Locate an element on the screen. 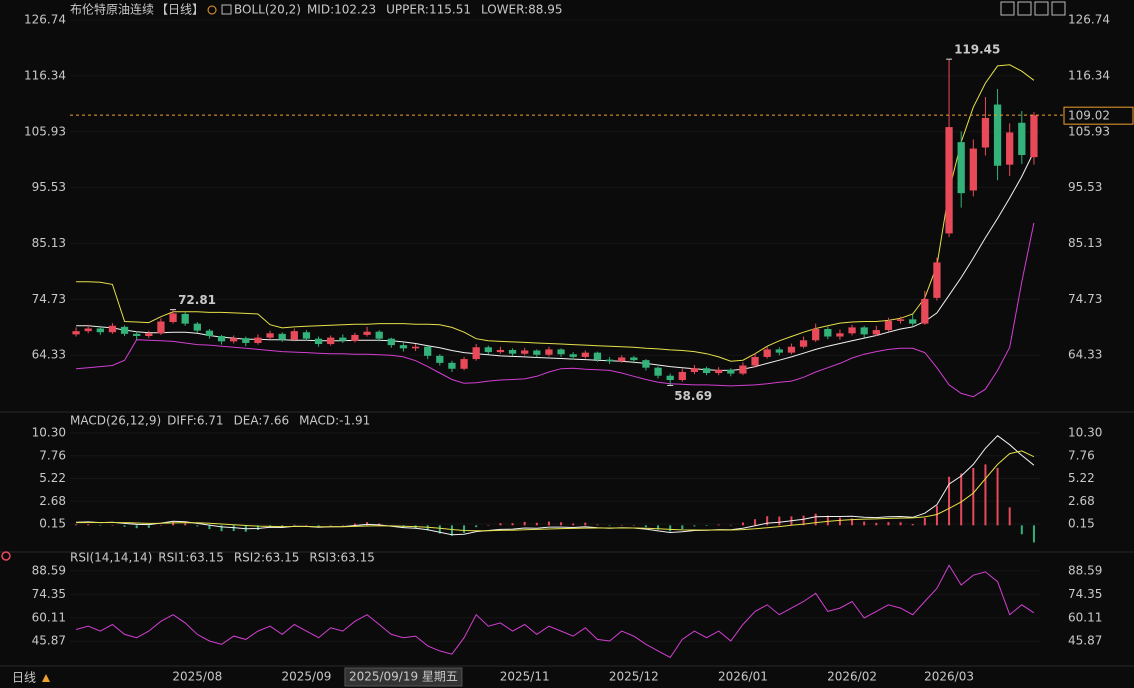 This screenshot has width=1134, height=688. period-icon is located at coordinates (212, 10).